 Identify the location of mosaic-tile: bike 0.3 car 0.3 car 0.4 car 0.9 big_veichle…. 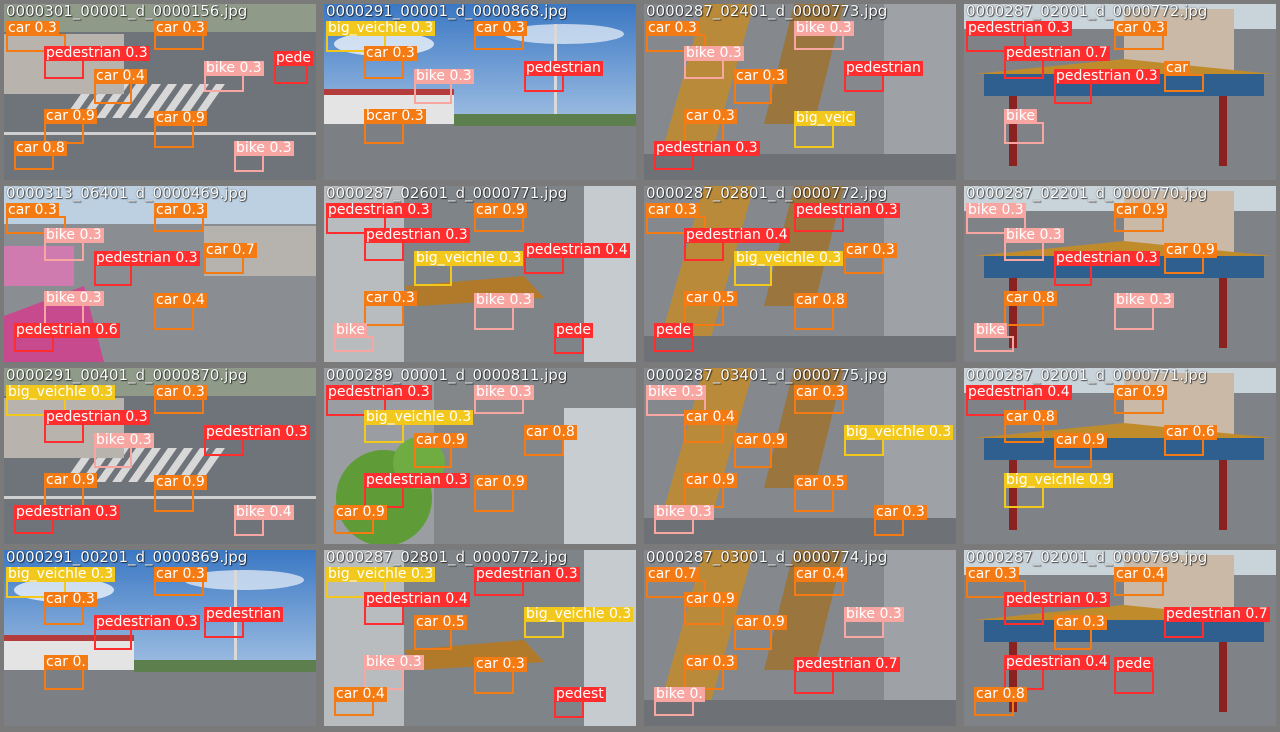
(800, 456).